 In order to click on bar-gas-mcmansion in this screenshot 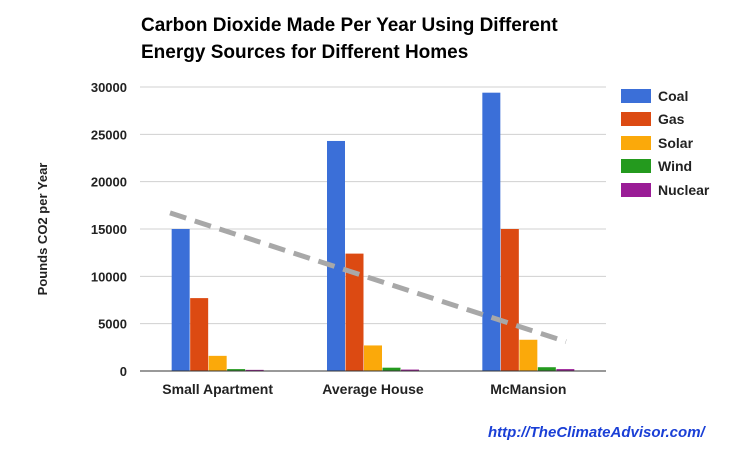, I will do `click(509, 300)`.